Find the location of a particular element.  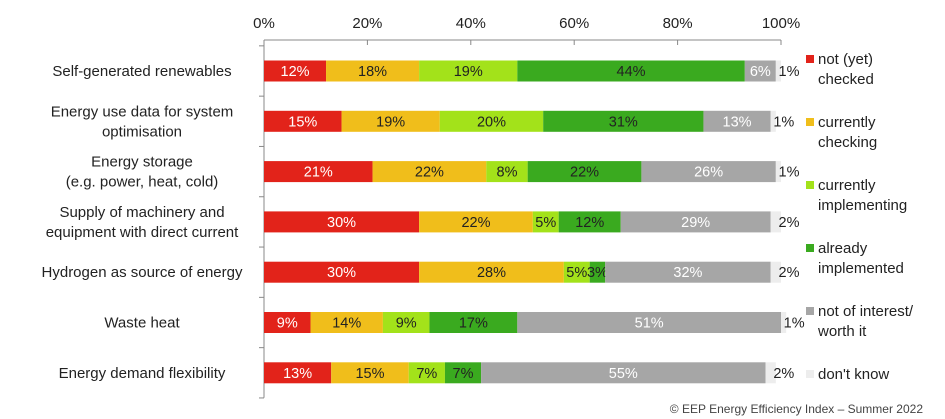

legend-label: worth it is located at coordinates (842, 331).